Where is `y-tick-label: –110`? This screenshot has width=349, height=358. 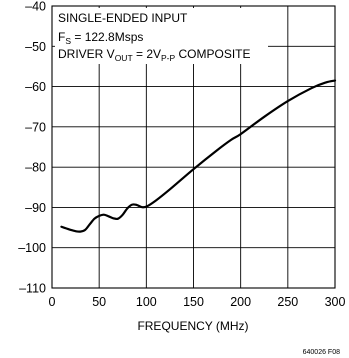 y-tick-label: –110 is located at coordinates (32, 289).